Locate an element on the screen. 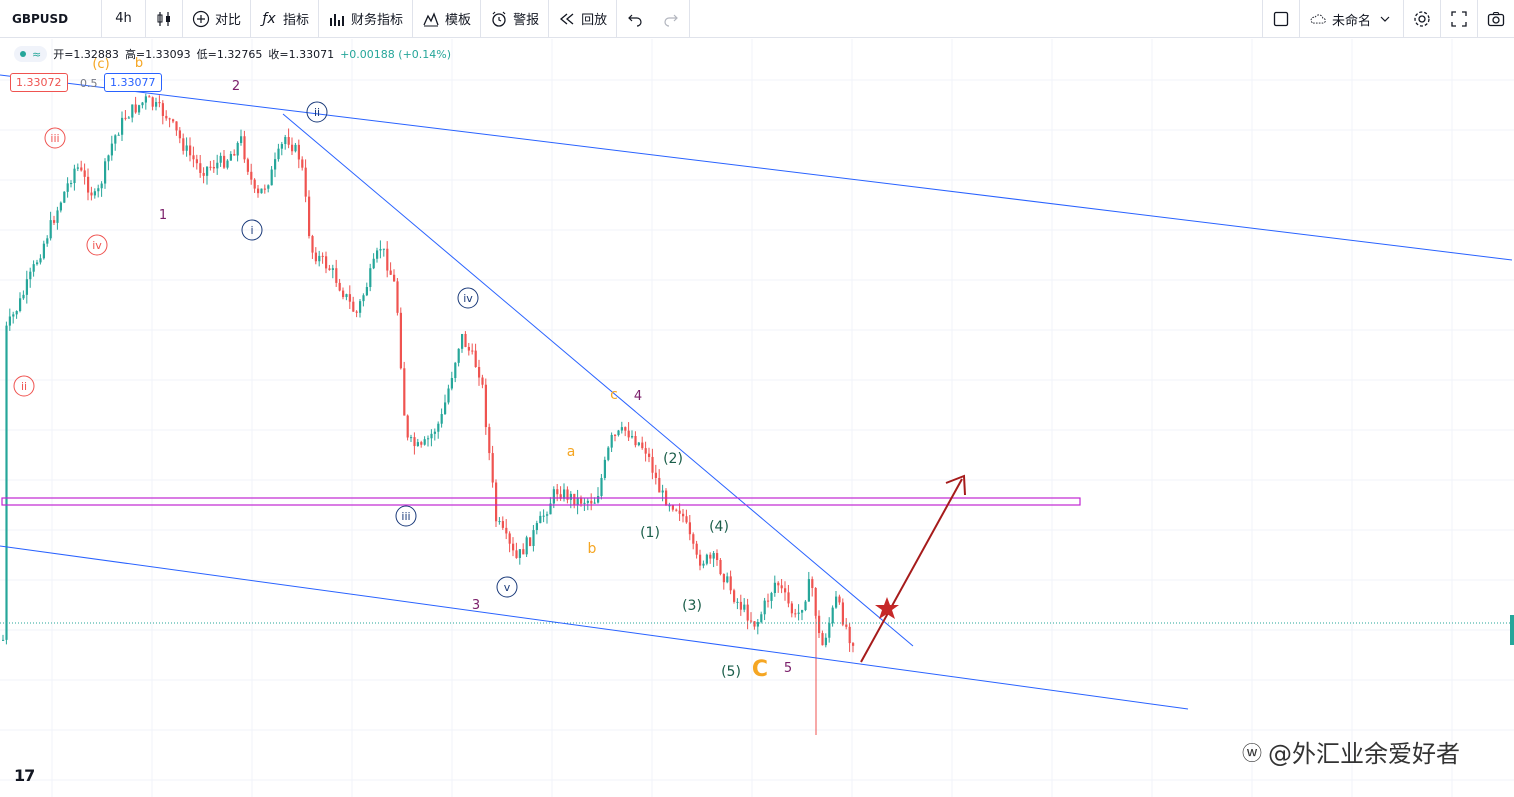  wave-label-b-top: b is located at coordinates (139, 63).